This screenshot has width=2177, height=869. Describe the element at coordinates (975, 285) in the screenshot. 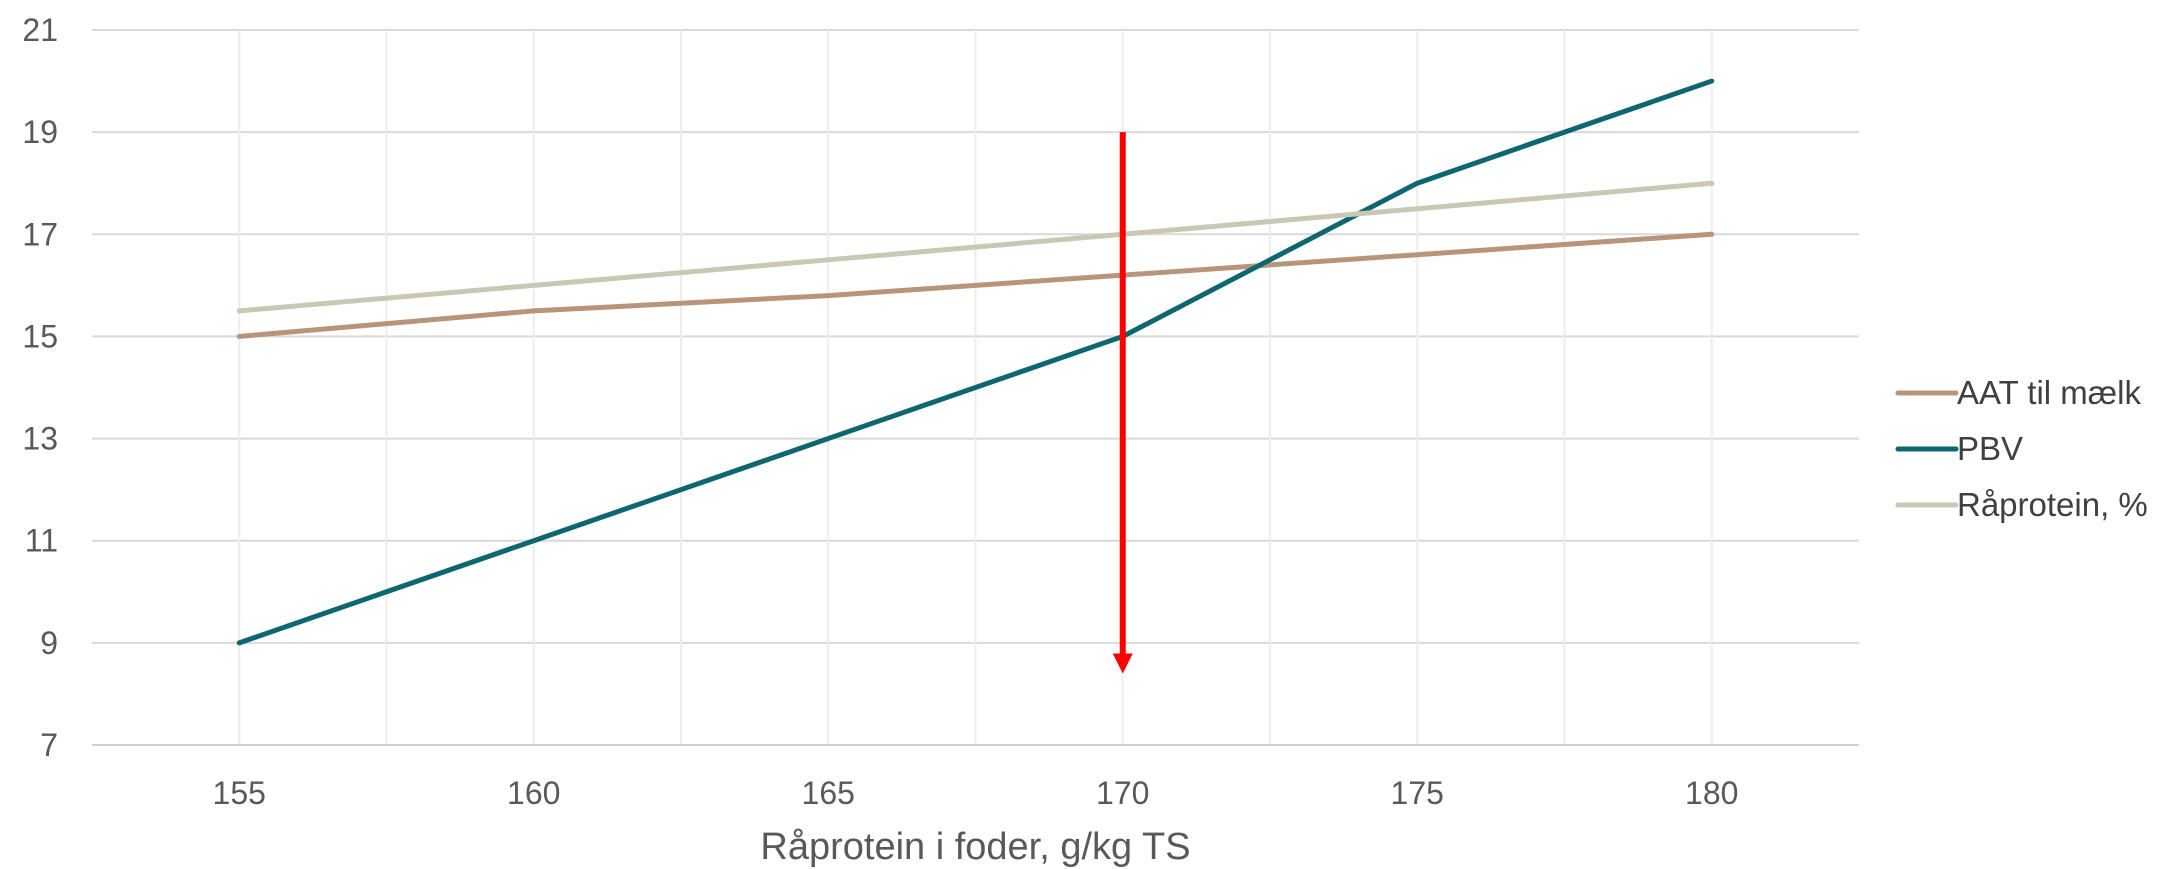

I see `series-line-aat-til-m-lk` at that location.